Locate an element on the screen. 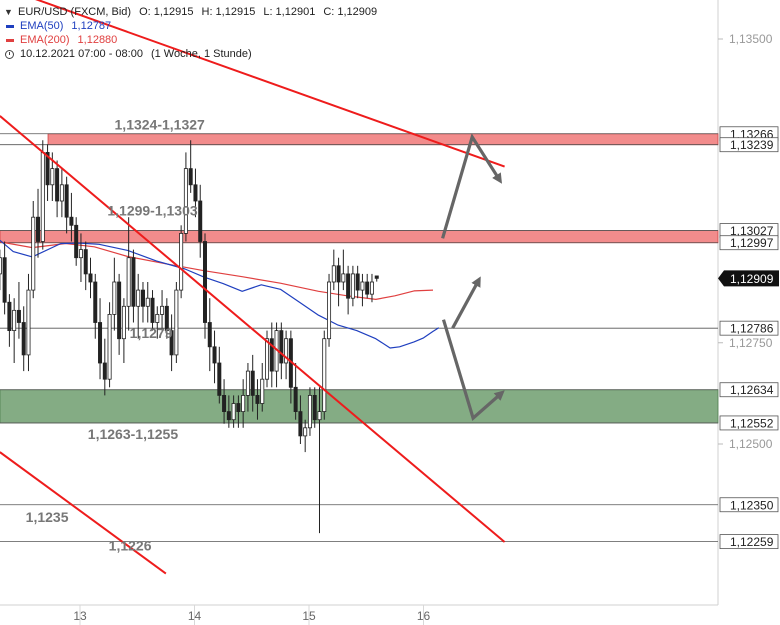 The image size is (780, 625). legend-ema200-row: EMA(200) 1,12880 is located at coordinates (190, 40).